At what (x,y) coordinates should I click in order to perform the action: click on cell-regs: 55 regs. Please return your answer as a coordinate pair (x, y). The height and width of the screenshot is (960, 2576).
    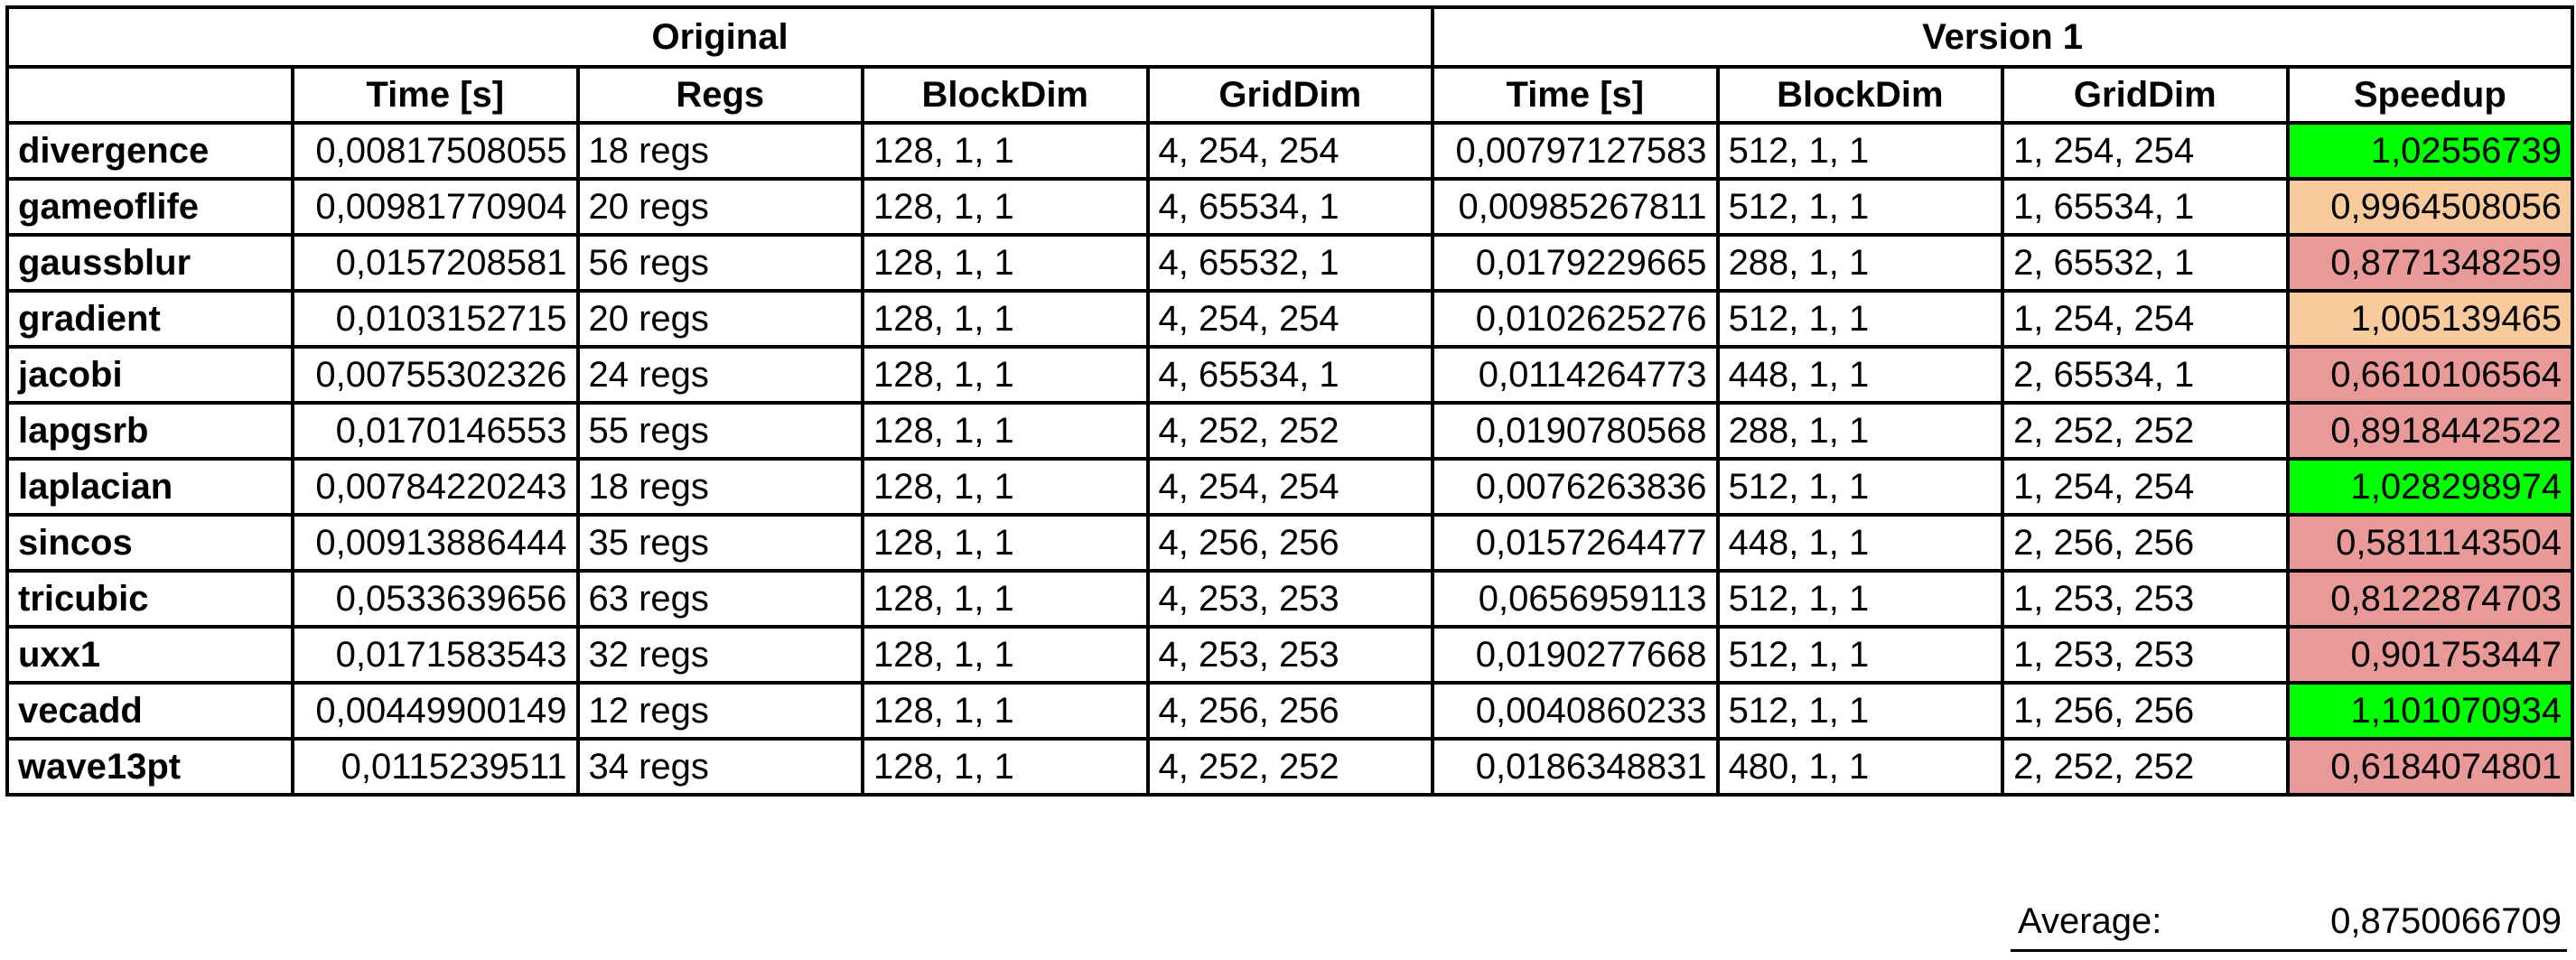
    Looking at the image, I should click on (719, 431).